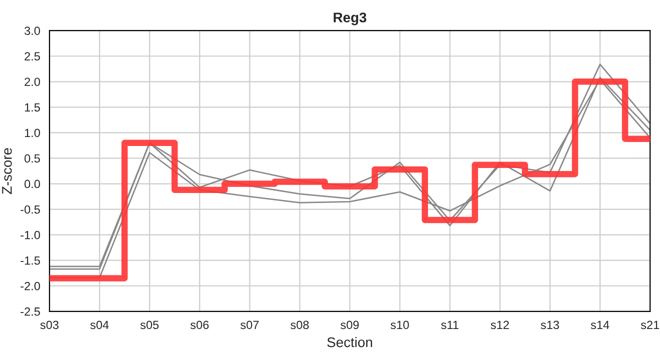 The width and height of the screenshot is (660, 360). I want to click on y-tick-label: 3.0, so click(32, 30).